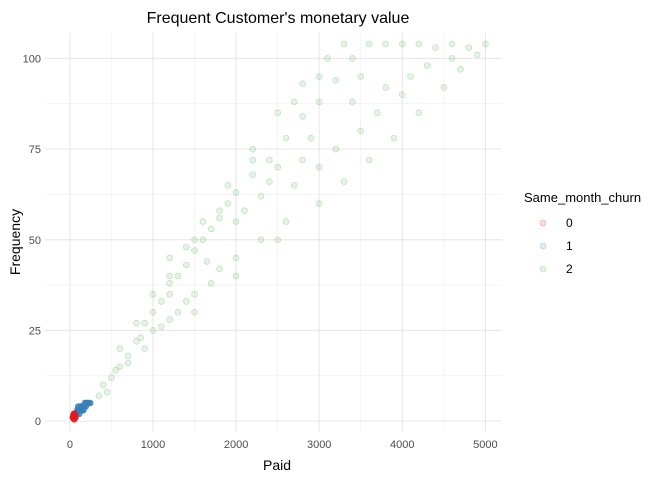 This screenshot has width=672, height=480. I want to click on legend-label: 2, so click(569, 269).